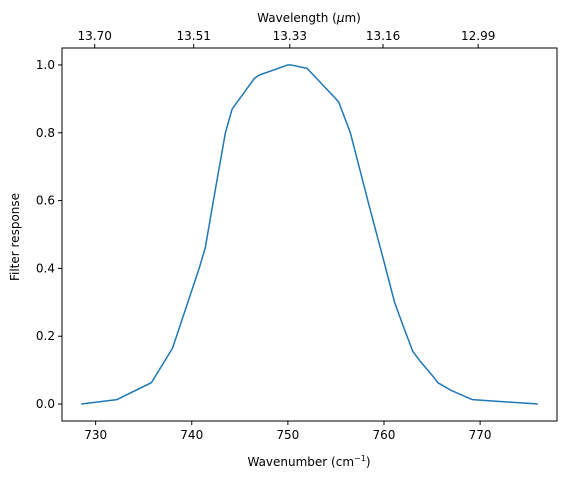  What do you see at coordinates (383, 36) in the screenshot?
I see `top-tick-label: 13.16` at bounding box center [383, 36].